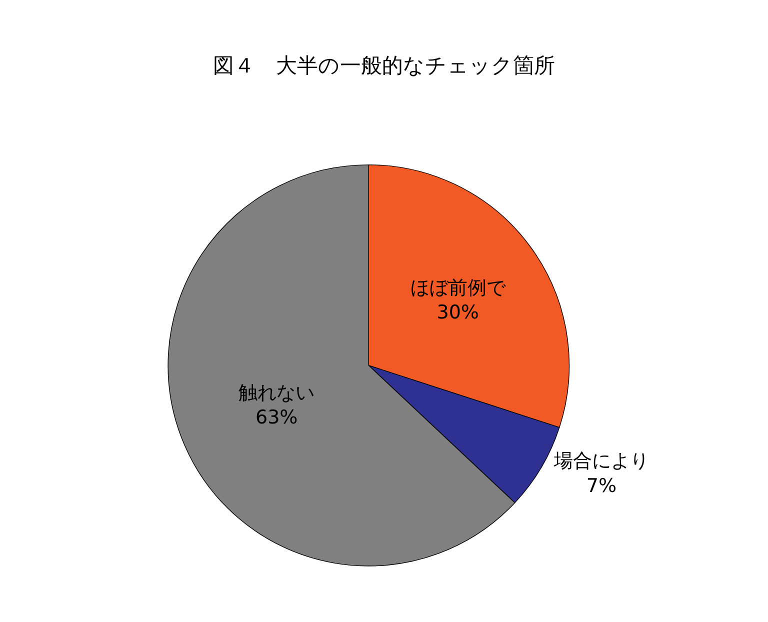  I want to click on data-label: 7%, so click(601, 485).